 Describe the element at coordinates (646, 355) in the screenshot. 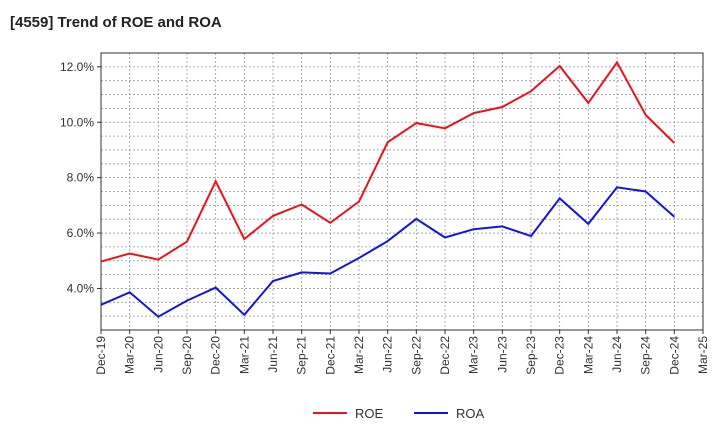

I see `x-tick-label: Sep-24` at that location.